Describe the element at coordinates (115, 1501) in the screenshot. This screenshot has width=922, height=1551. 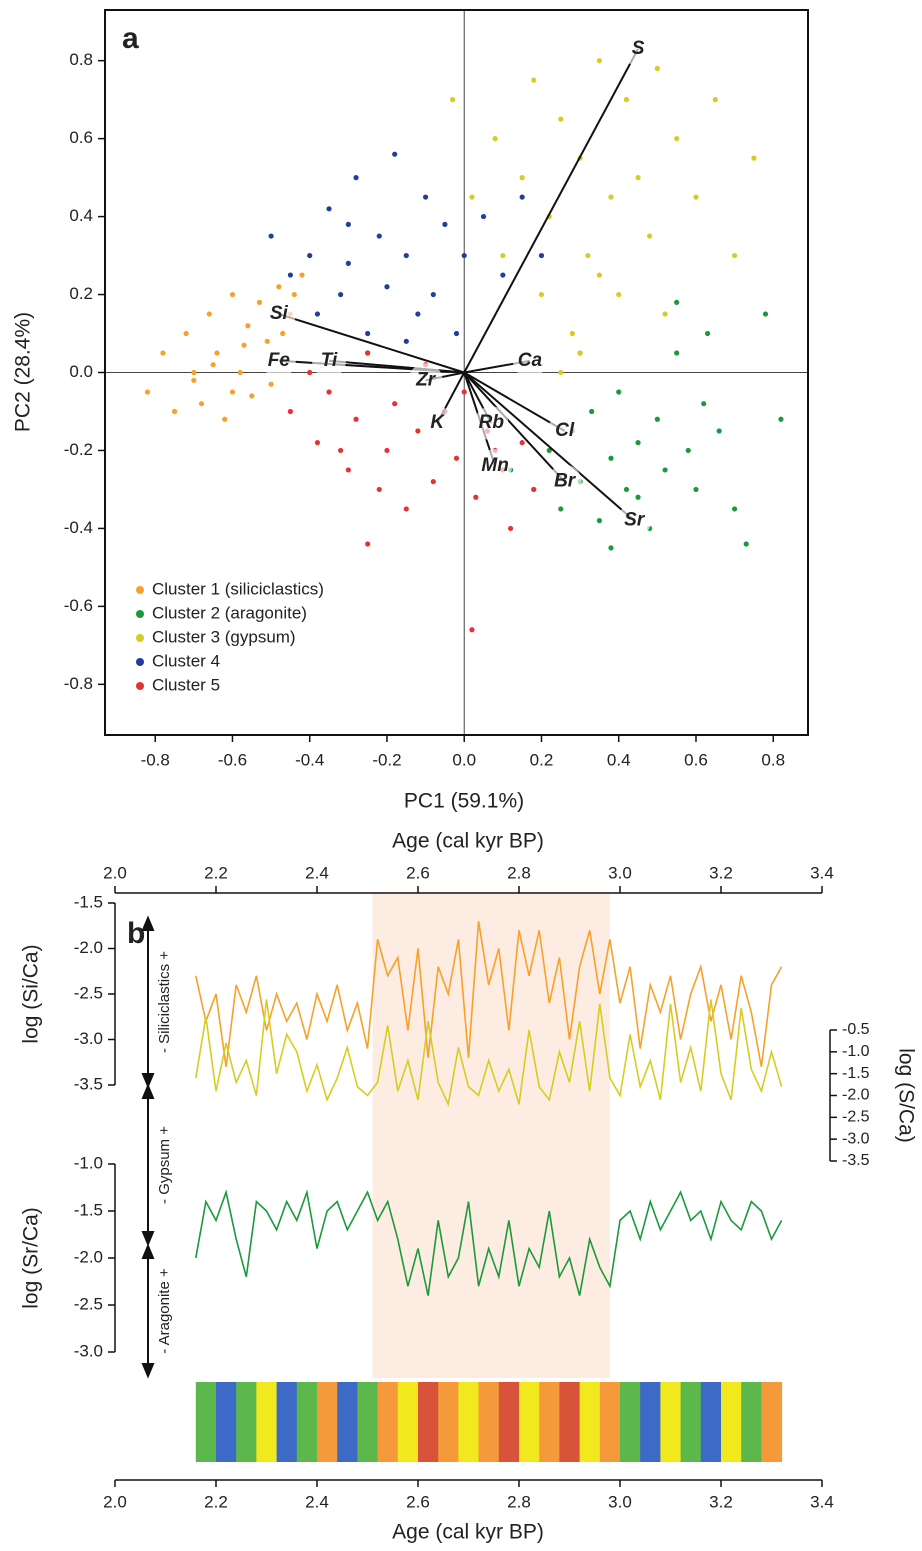
I see `x-tick-label: 2.0` at that location.